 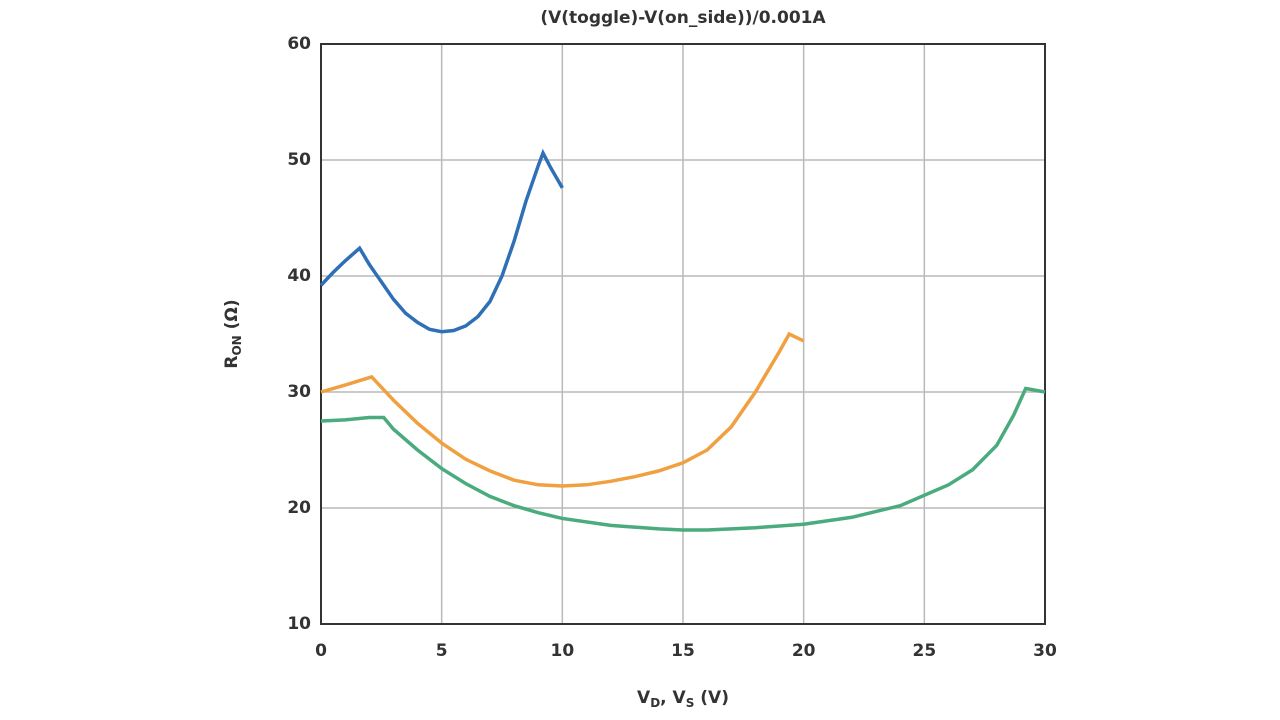 What do you see at coordinates (924, 651) in the screenshot?
I see `x-tick-label: 25` at bounding box center [924, 651].